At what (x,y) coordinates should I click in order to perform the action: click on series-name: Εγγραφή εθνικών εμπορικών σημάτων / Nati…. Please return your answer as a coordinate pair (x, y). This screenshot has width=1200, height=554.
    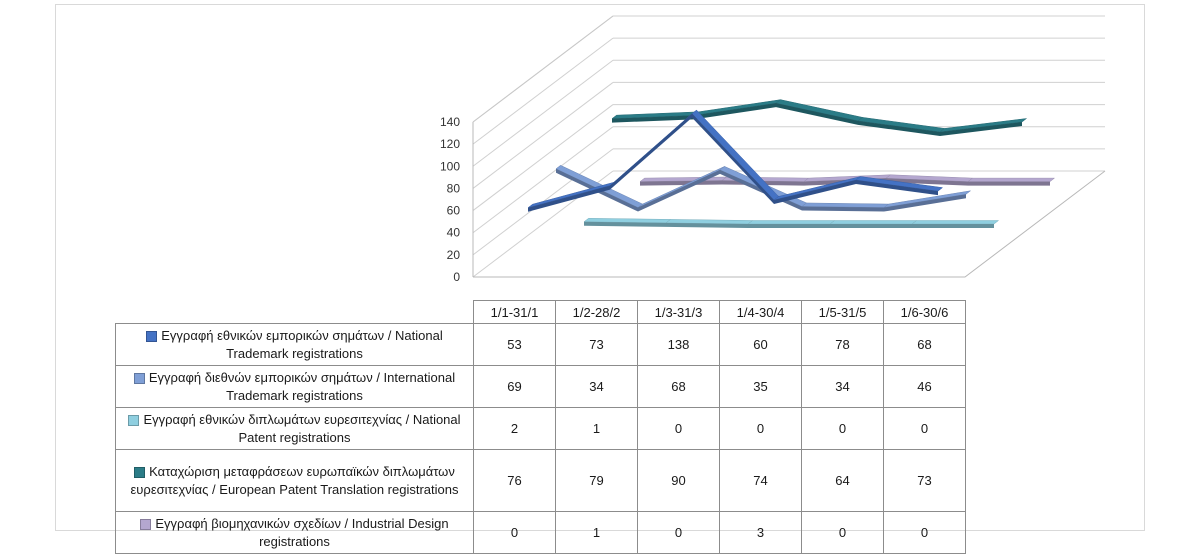
    Looking at the image, I should click on (302, 344).